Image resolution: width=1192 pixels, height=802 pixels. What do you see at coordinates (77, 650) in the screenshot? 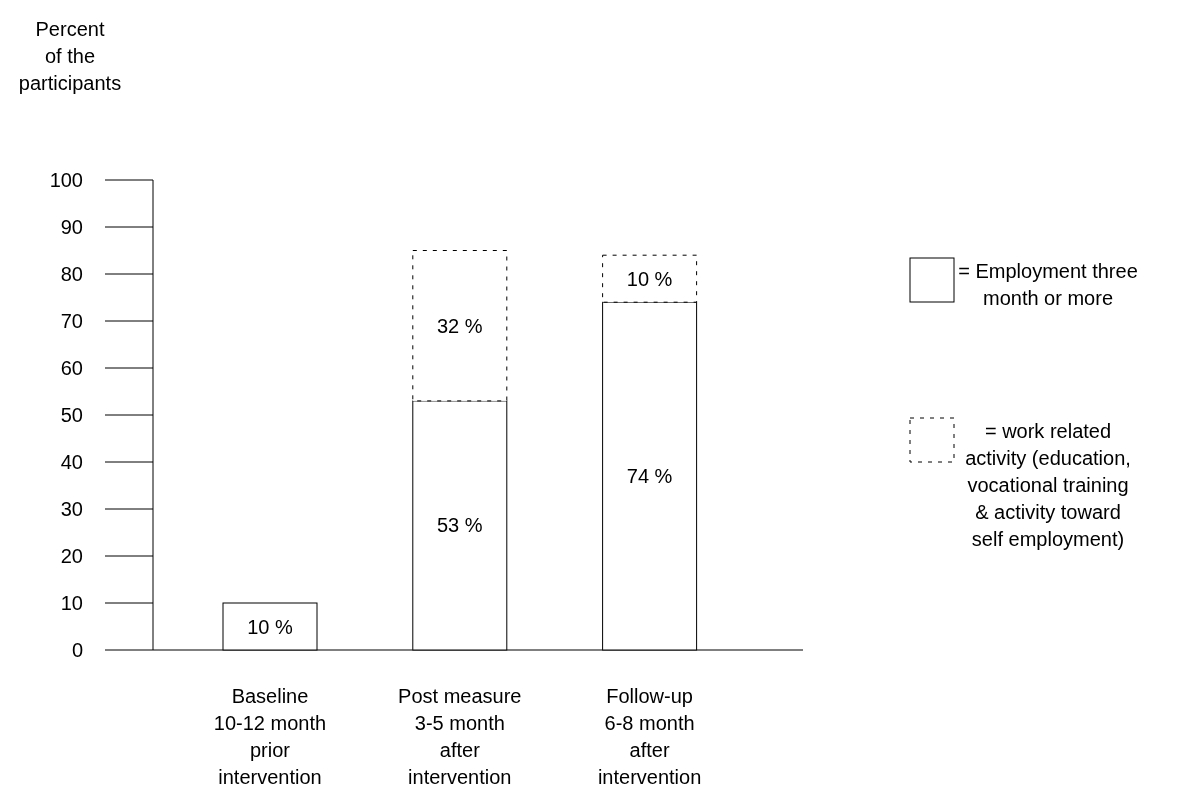
I see `y-tick-label: 0` at bounding box center [77, 650].